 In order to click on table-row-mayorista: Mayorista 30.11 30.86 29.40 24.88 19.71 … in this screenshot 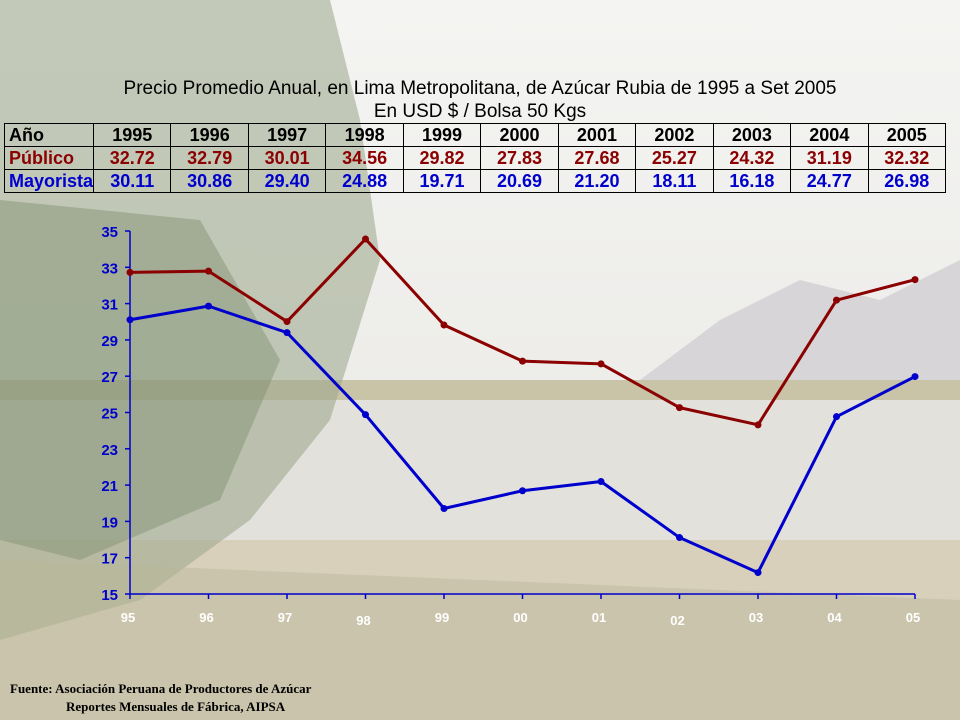, I will do `click(475, 181)`.